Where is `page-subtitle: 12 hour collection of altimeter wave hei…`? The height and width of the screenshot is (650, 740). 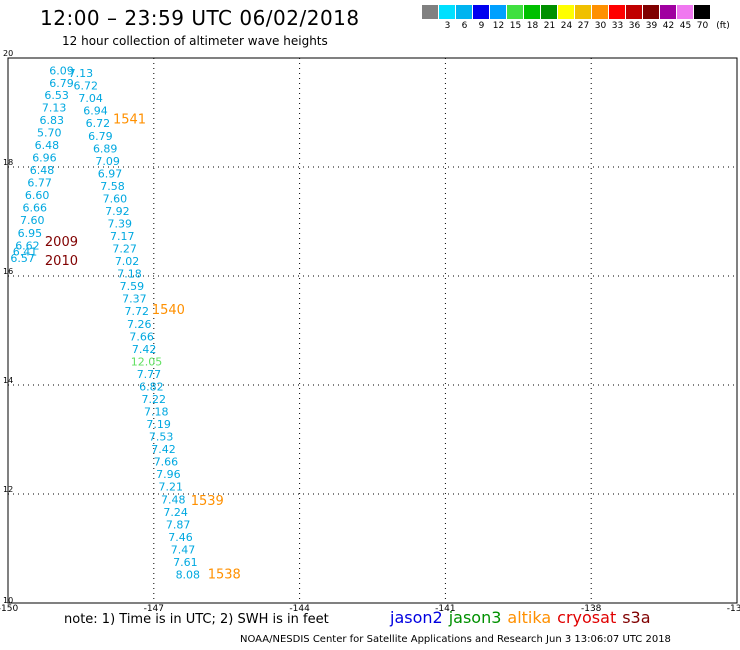
page-subtitle: 12 hour collection of altimeter wave hei… is located at coordinates (195, 41).